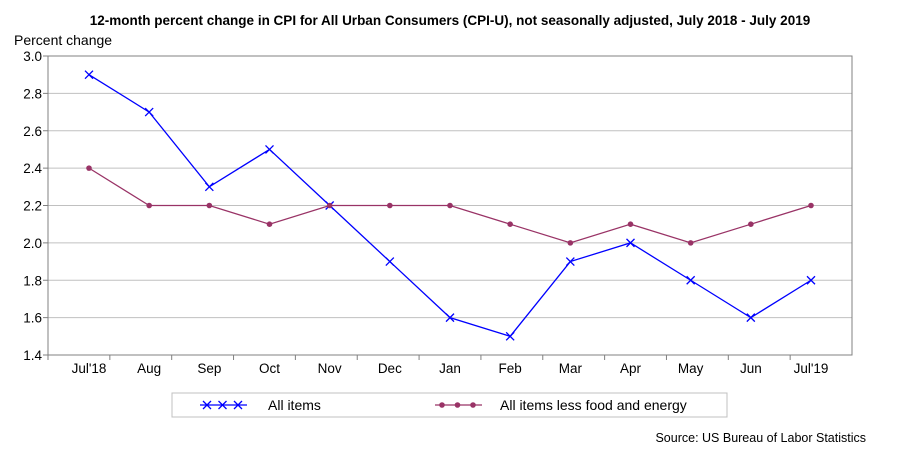 The height and width of the screenshot is (455, 899). I want to click on y-tick-label: 1.4, so click(32, 355).